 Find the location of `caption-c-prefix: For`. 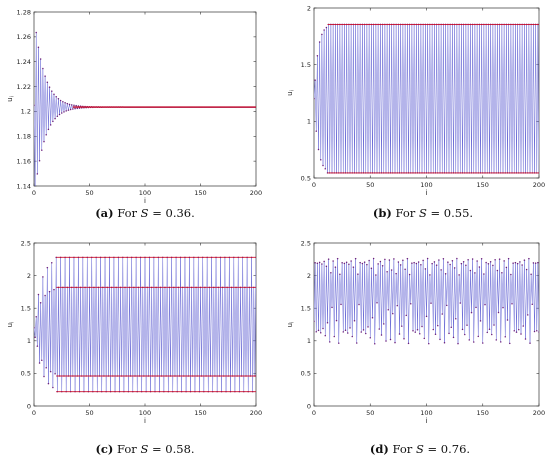

caption-c-prefix: For is located at coordinates (127, 449).